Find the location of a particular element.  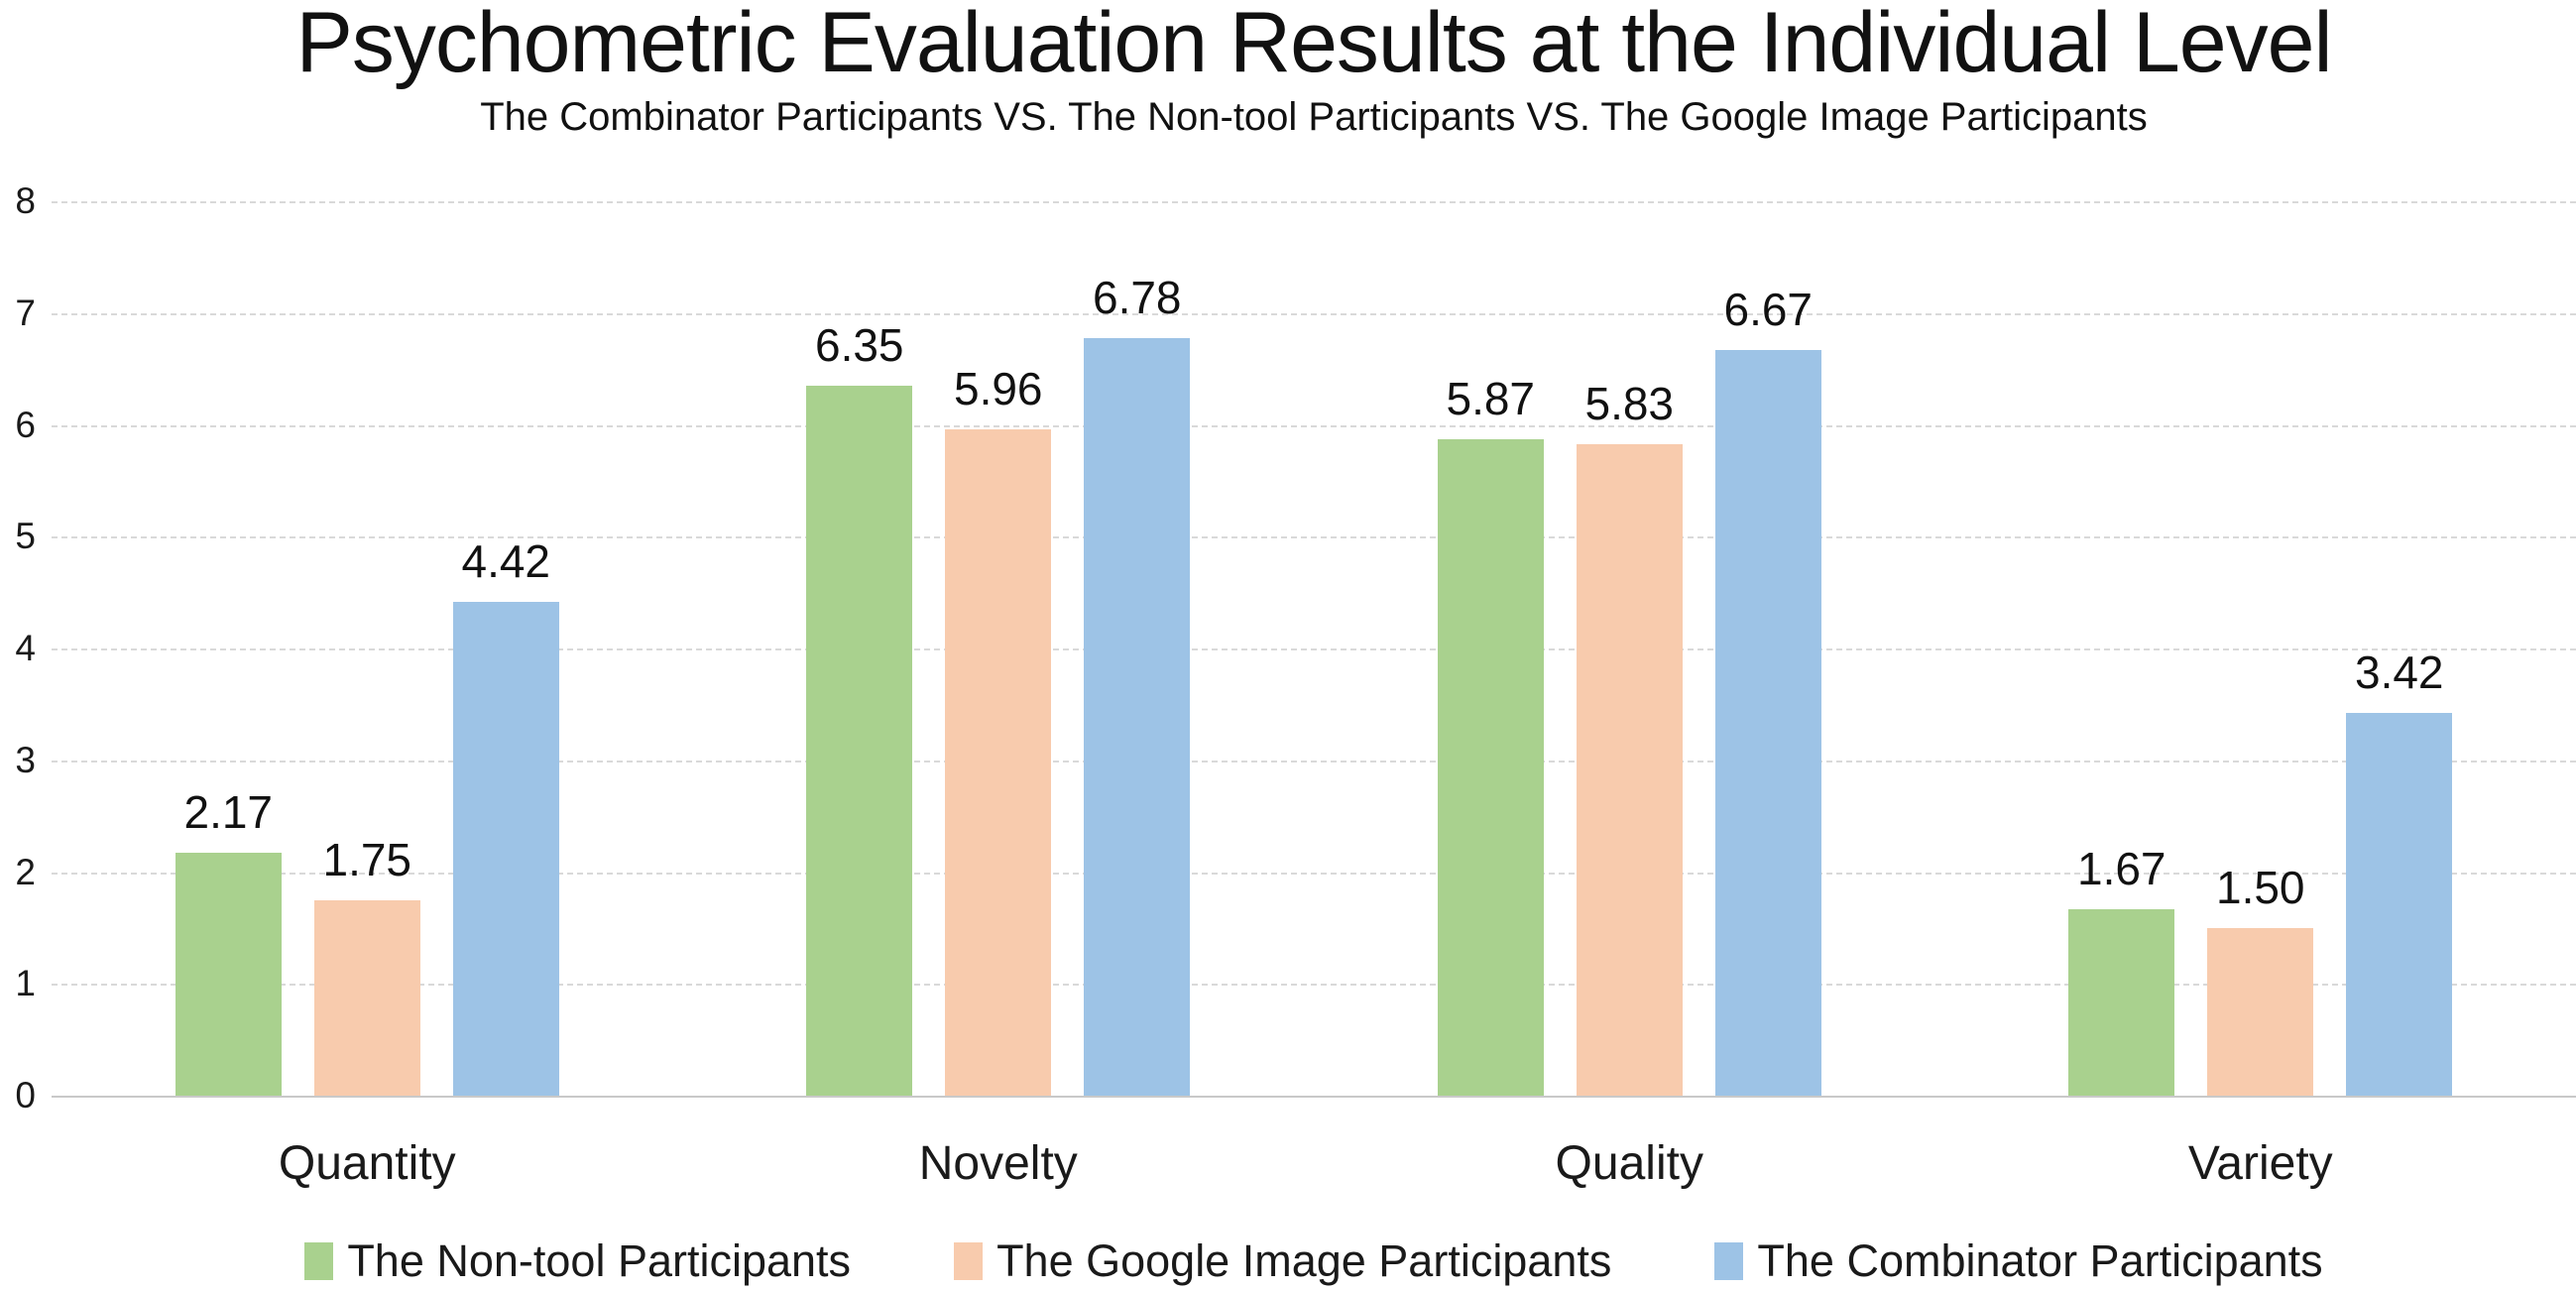

x-axis: Quantity Novelty Quality Variety is located at coordinates (1314, 1168).